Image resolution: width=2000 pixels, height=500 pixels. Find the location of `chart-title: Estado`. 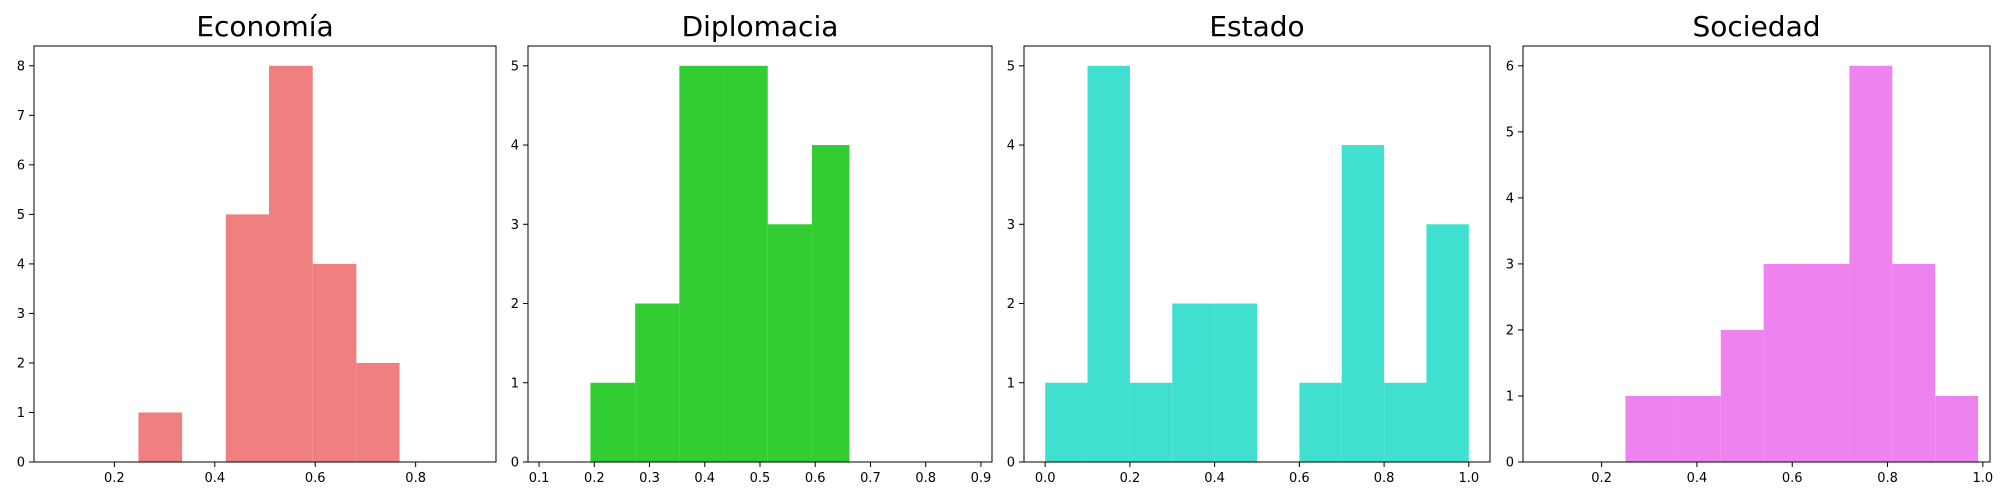

chart-title: Estado is located at coordinates (1256, 26).